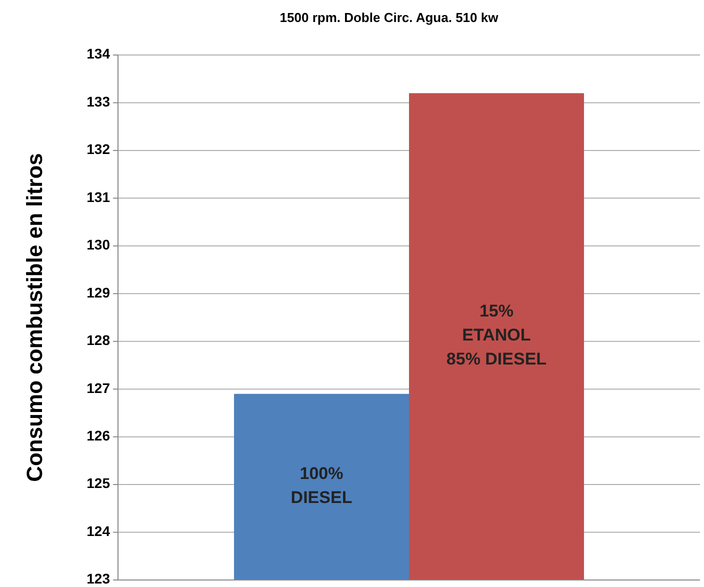 The height and width of the screenshot is (587, 704). What do you see at coordinates (98, 483) in the screenshot?
I see `y-tick-label: 125` at bounding box center [98, 483].